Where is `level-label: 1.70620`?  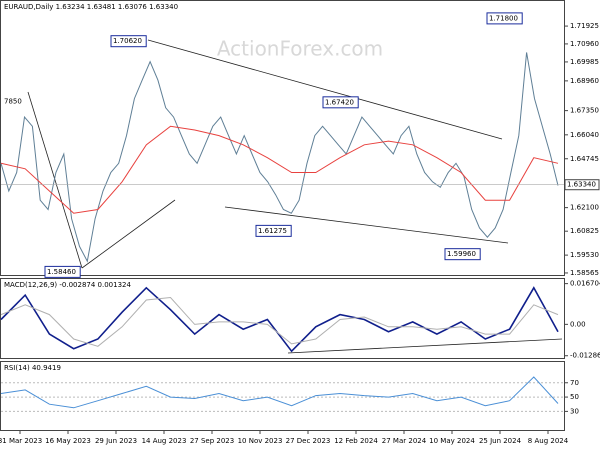
level-label: 1.70620 is located at coordinates (127, 41).